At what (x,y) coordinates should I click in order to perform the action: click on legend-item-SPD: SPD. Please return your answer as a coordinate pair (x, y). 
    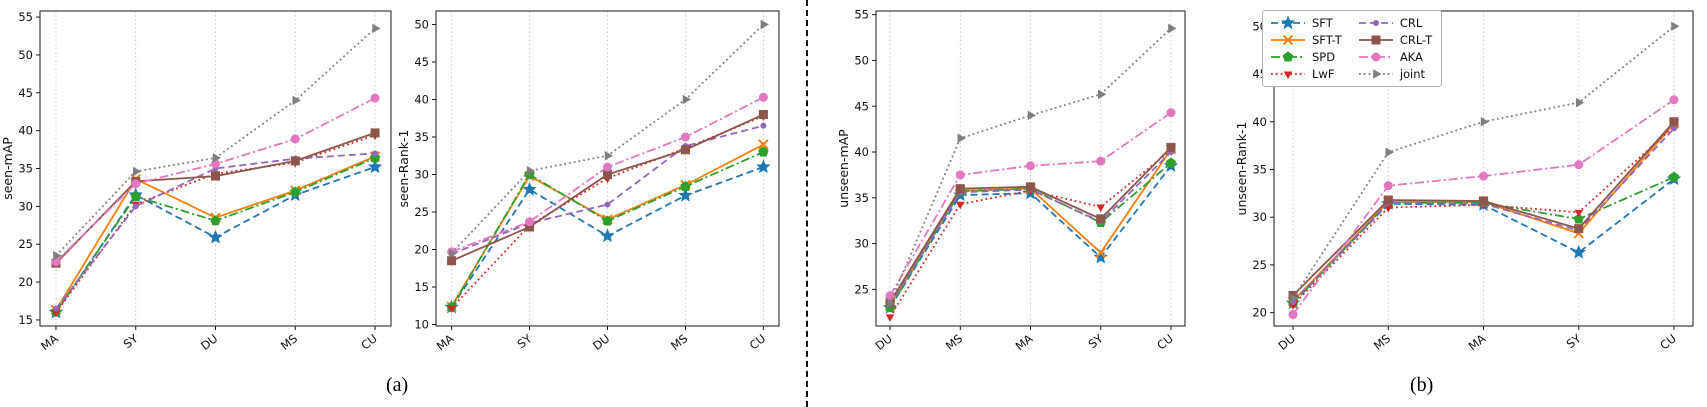
    Looking at the image, I should click on (1306, 57).